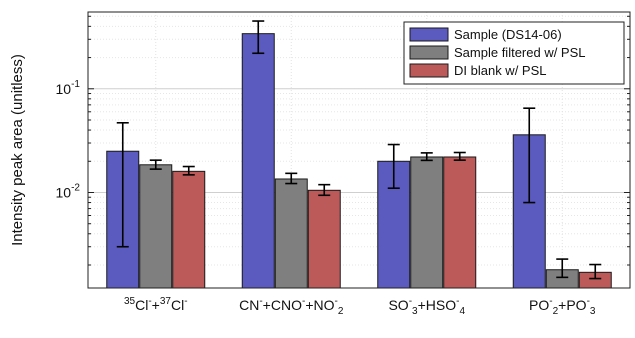 The height and width of the screenshot is (338, 635). Describe the element at coordinates (500, 70) in the screenshot. I see `legend-label: DI blank w/ PSL` at that location.